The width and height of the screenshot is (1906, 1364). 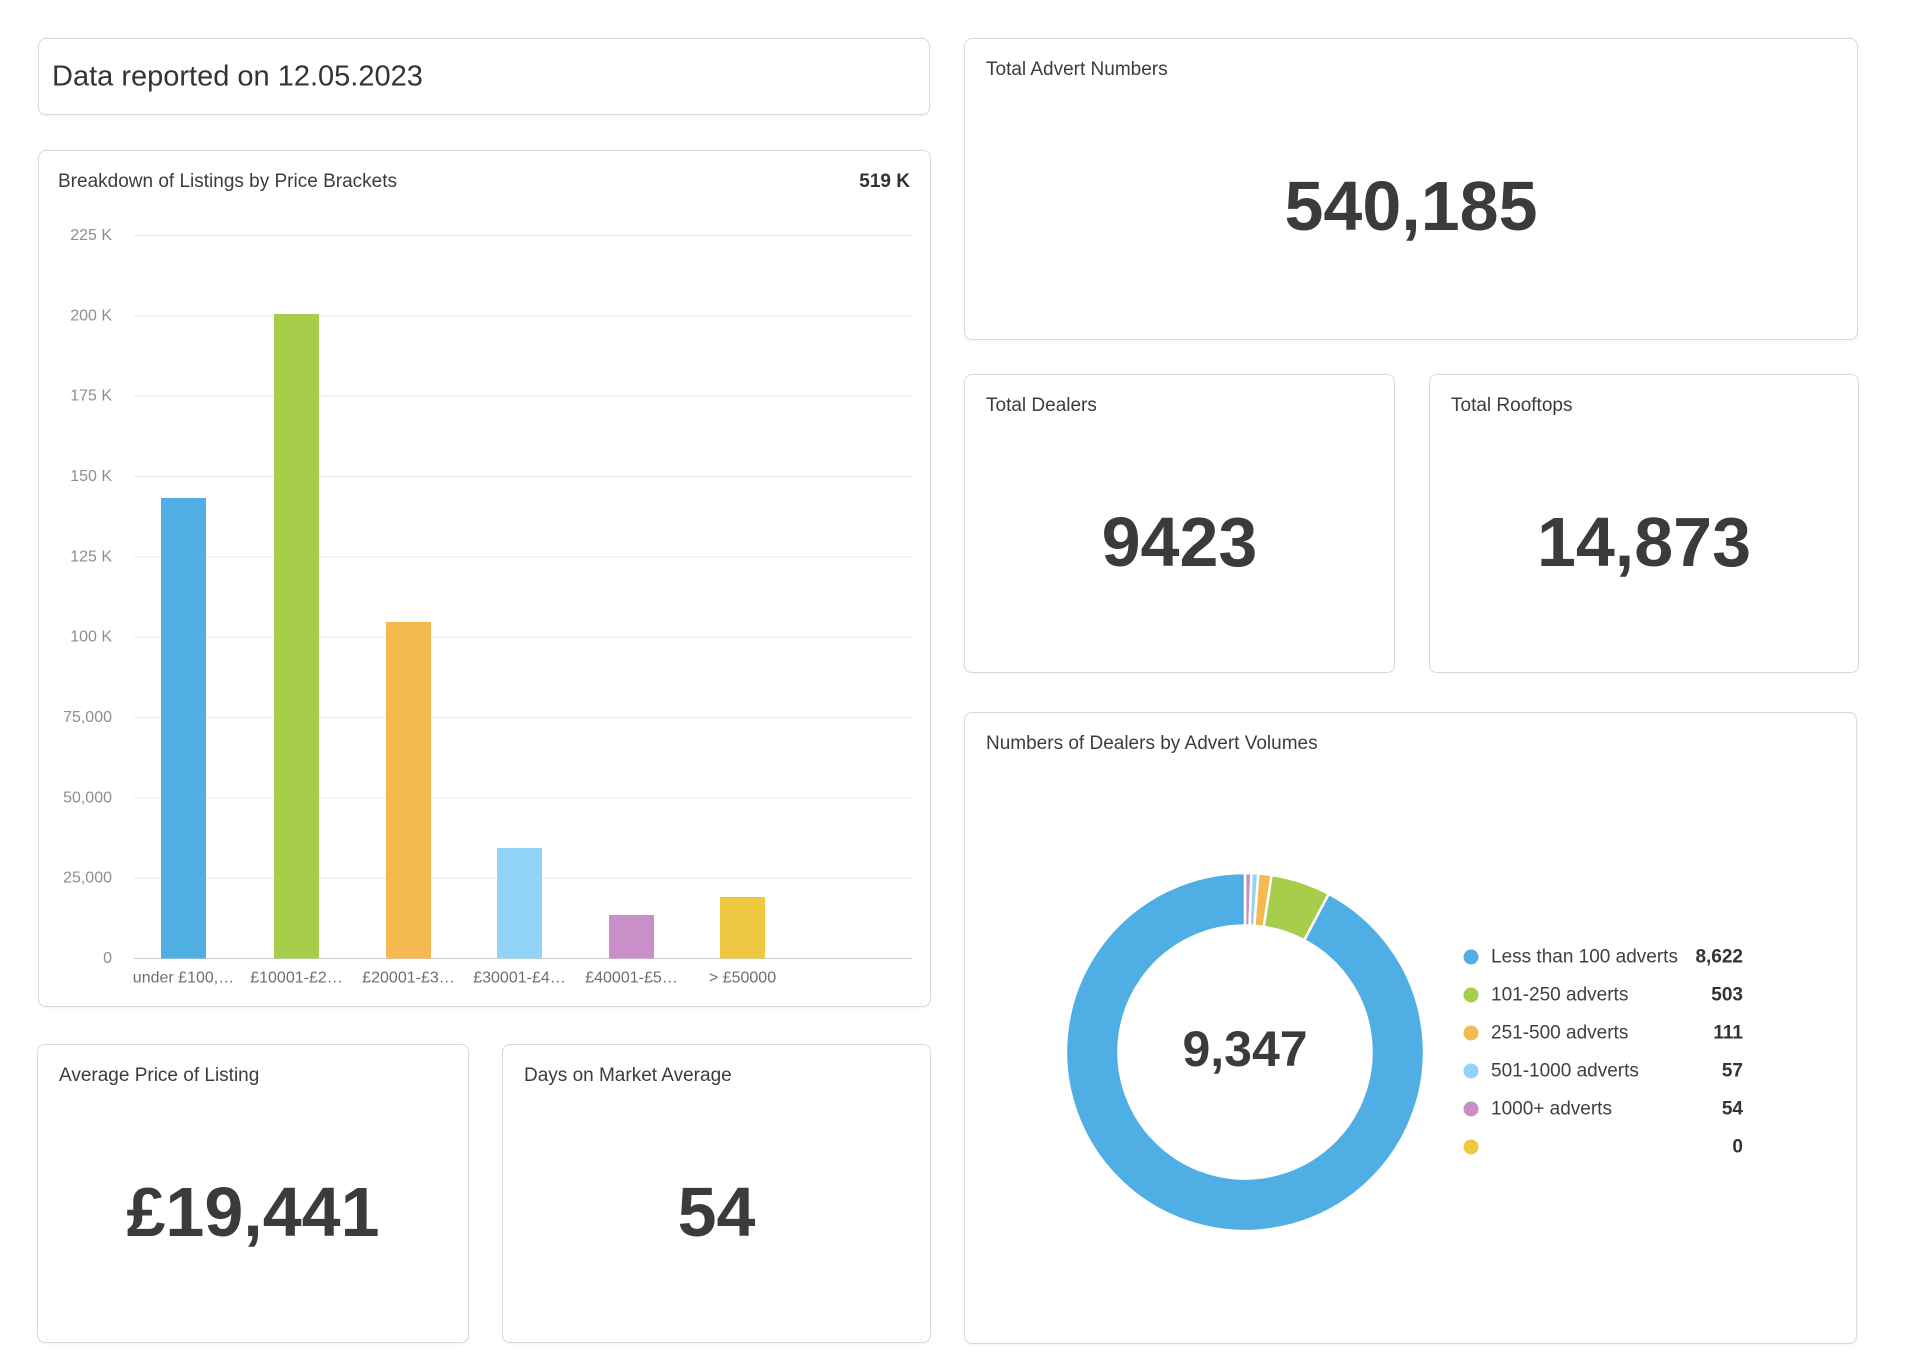 What do you see at coordinates (1565, 1071) in the screenshot?
I see `svg-text: 501-1000 adverts` at bounding box center [1565, 1071].